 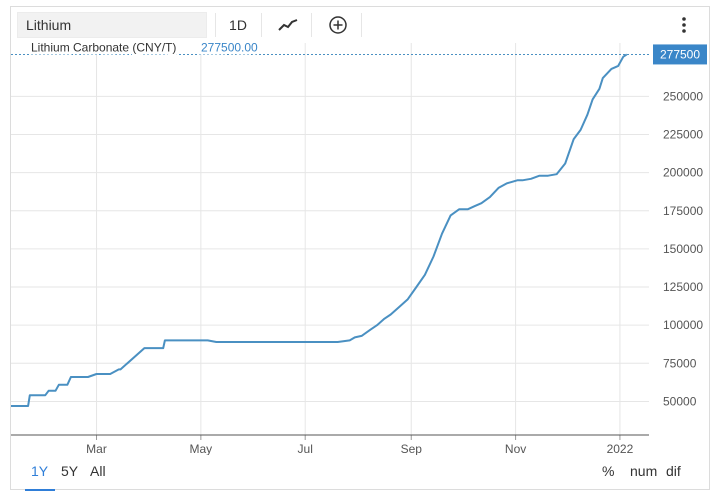 What do you see at coordinates (683, 135) in the screenshot?
I see `y-tick-label: 225000` at bounding box center [683, 135].